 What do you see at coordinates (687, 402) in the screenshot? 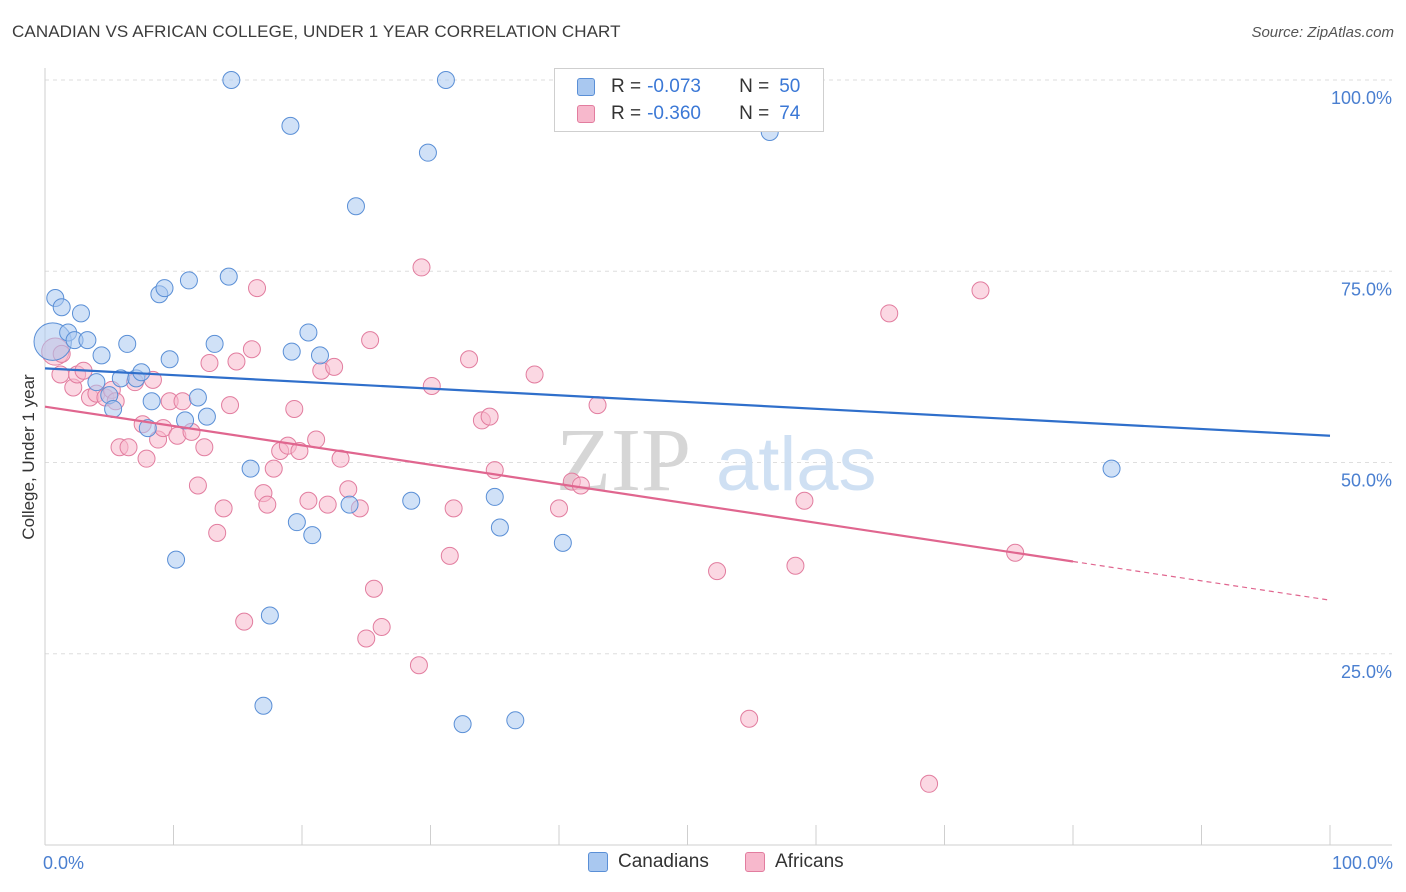
I see `canadians-trend-line` at bounding box center [687, 402].